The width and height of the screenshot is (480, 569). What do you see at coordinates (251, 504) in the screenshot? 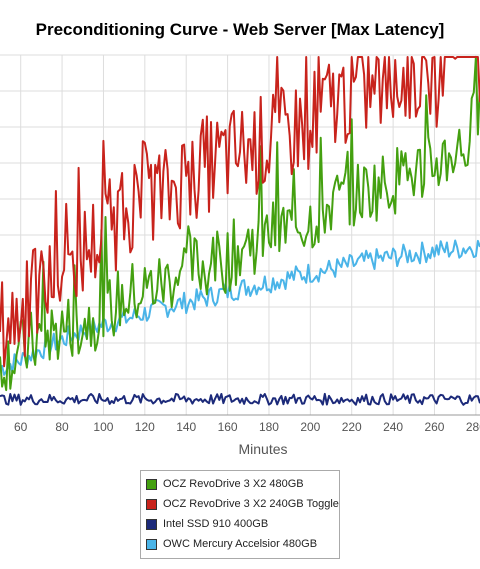
I see `legend-label-2: OCZ RevoDrive 3 X2 240GB Toggle` at bounding box center [251, 504].